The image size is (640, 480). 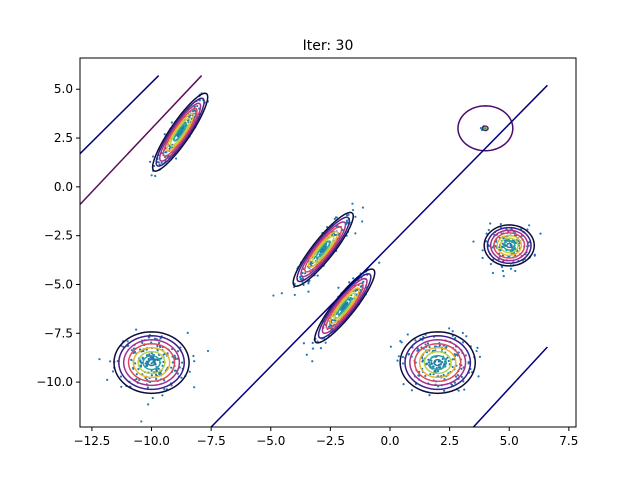 I want to click on x-tick-label: −5.0, so click(x=270, y=441).